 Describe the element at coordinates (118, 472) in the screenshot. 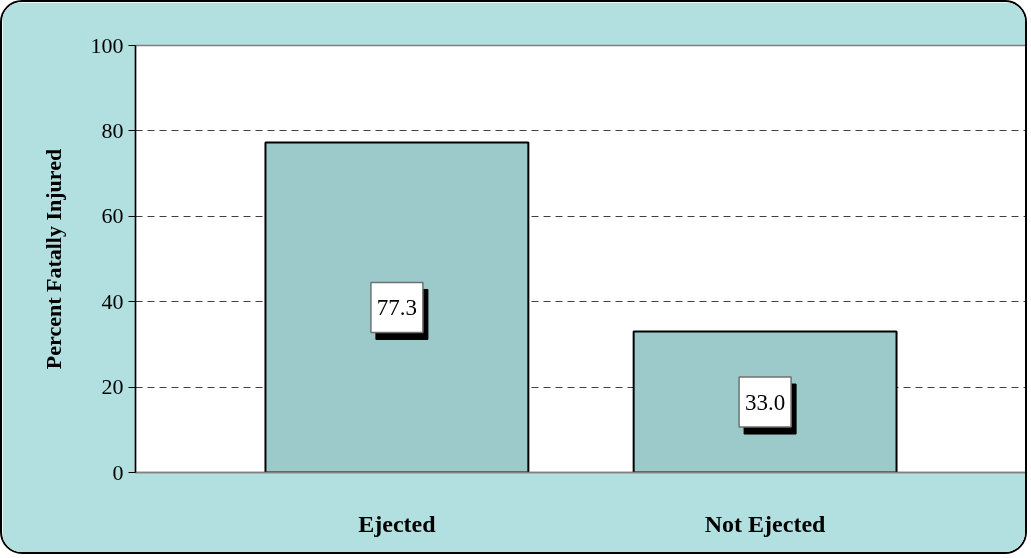

I see `y-tick-label: 0` at that location.